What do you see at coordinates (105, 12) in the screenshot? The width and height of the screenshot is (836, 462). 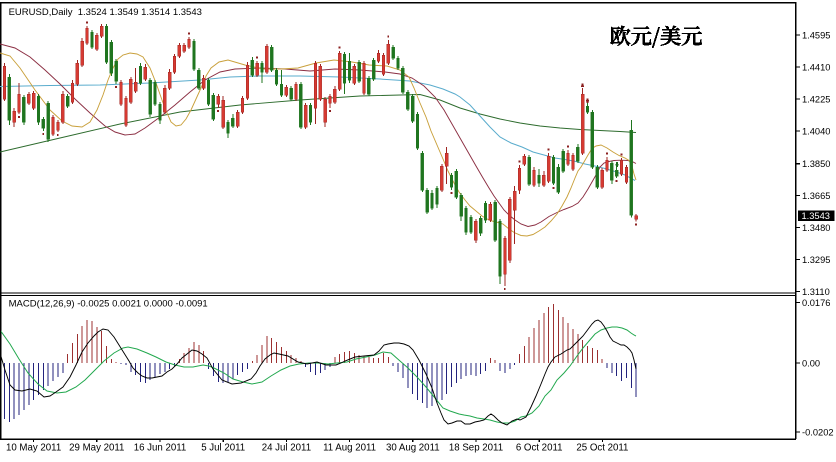 I see `svg-text:EURUSD,Daily 1.3524 1.3549 1.: EURUSD,Daily 1.3524 1.3549 1.3514 1.3543` at bounding box center [105, 12].